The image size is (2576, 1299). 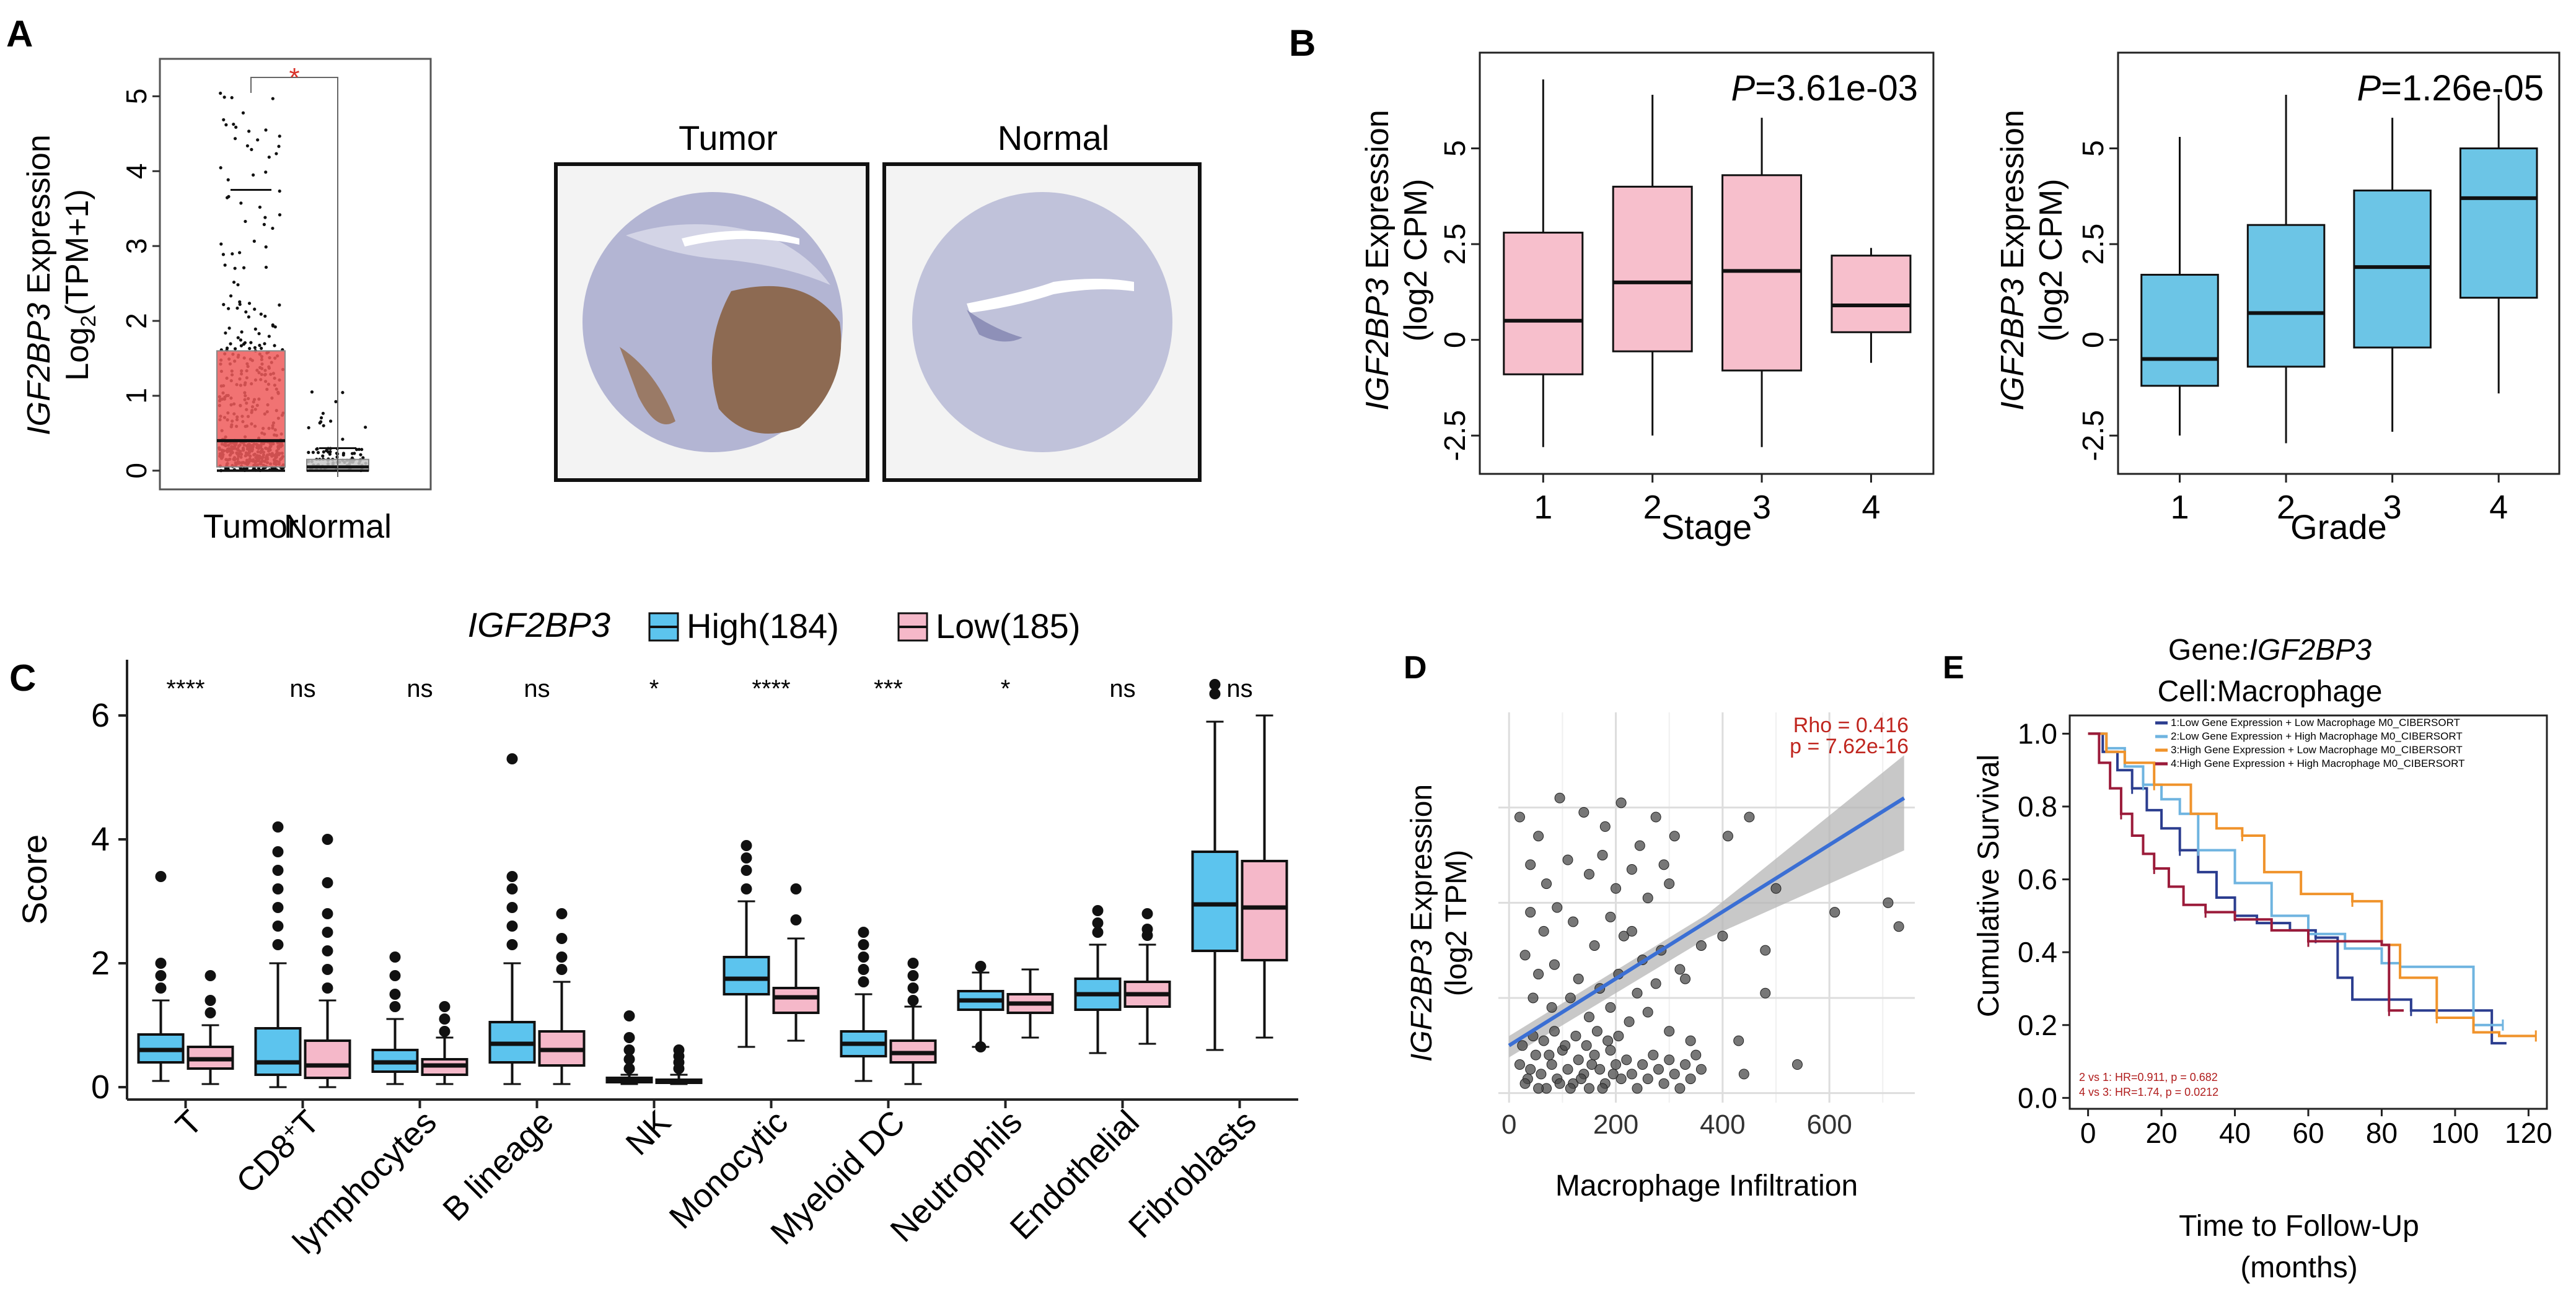 What do you see at coordinates (2093, 435) in the screenshot?
I see `panel-b-grade-ytick-label-0: -2.5` at bounding box center [2093, 435].